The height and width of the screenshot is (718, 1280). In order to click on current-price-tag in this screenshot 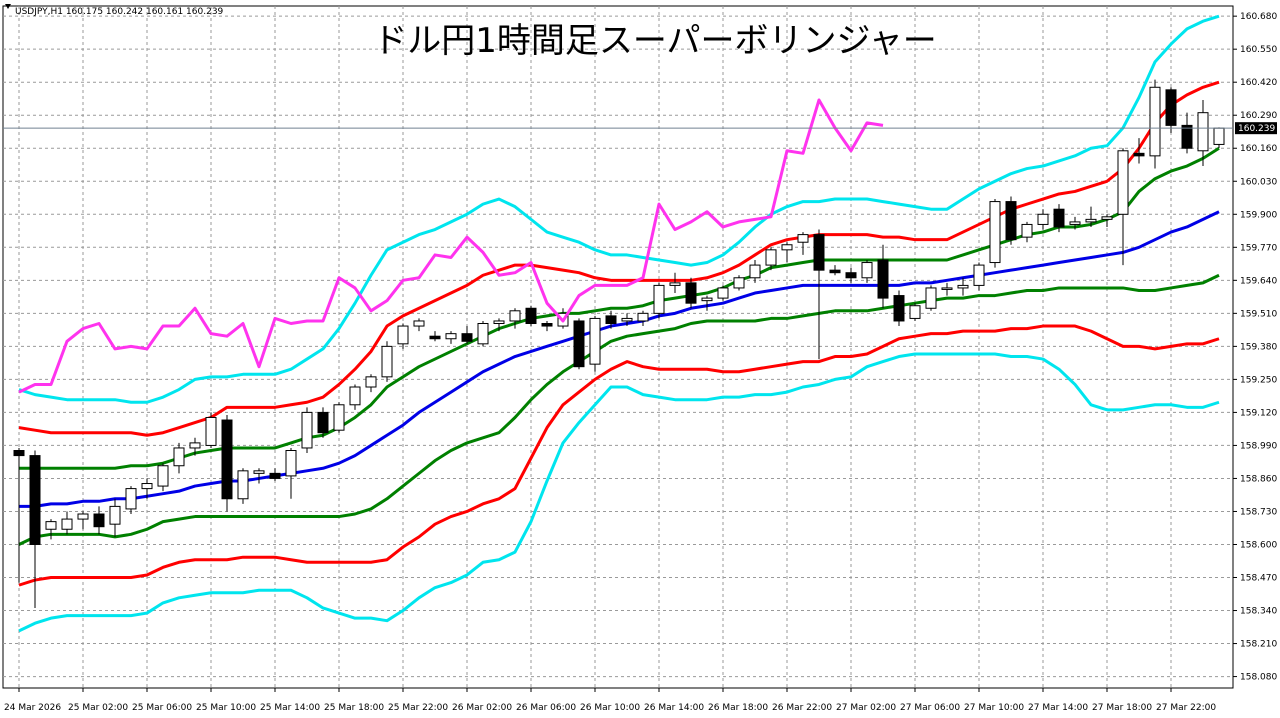, I will do `click(1256, 128)`.